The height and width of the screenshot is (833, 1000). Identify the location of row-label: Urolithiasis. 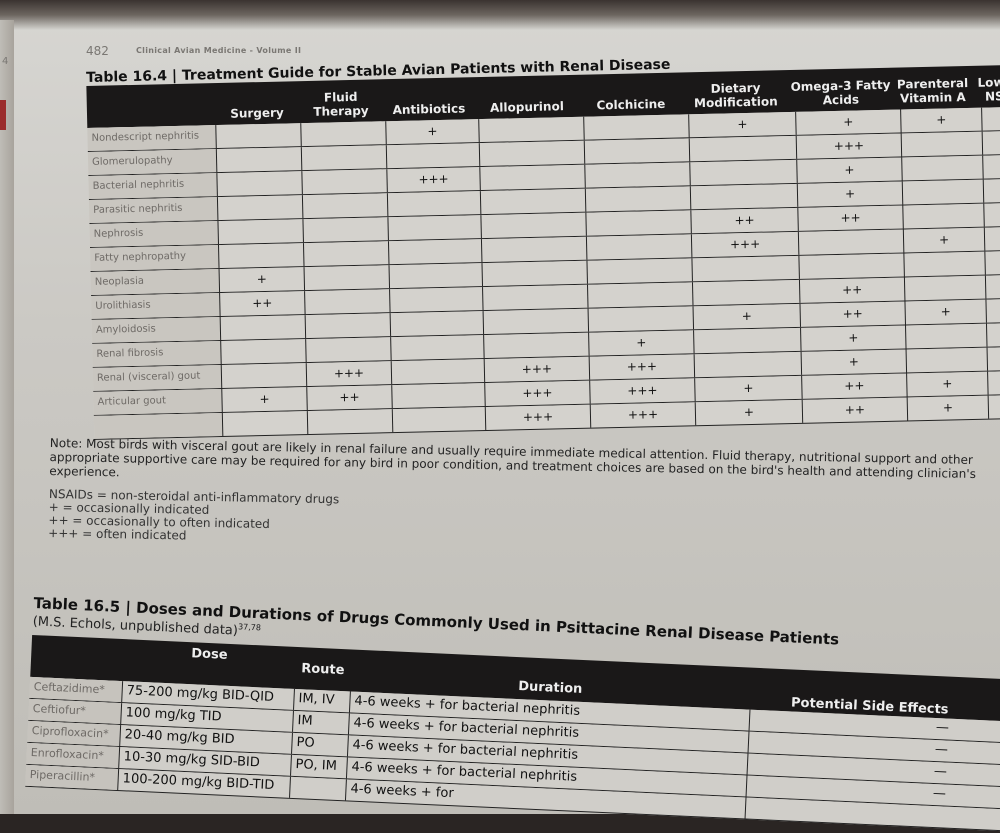
(155, 306).